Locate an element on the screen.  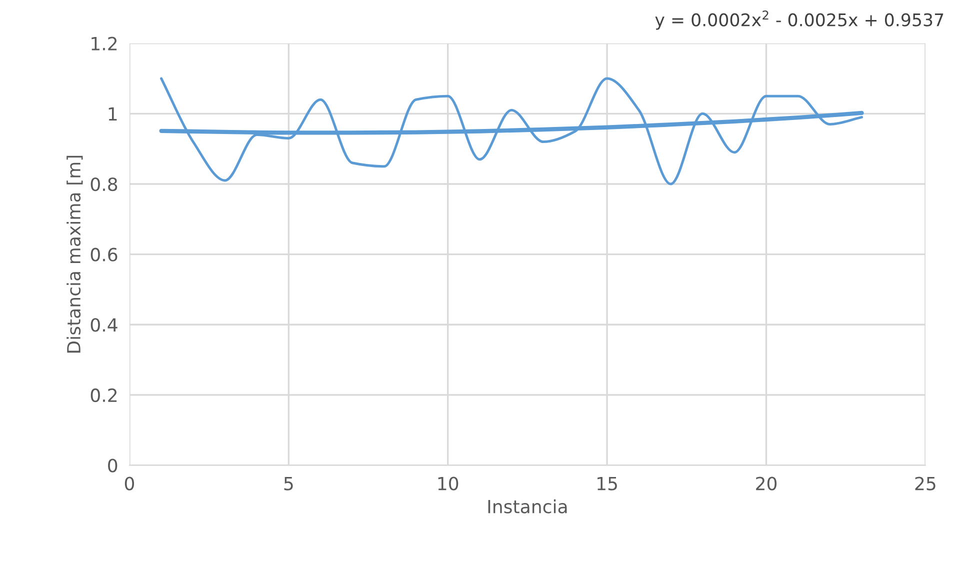
x-tick-label: 15 is located at coordinates (607, 483).